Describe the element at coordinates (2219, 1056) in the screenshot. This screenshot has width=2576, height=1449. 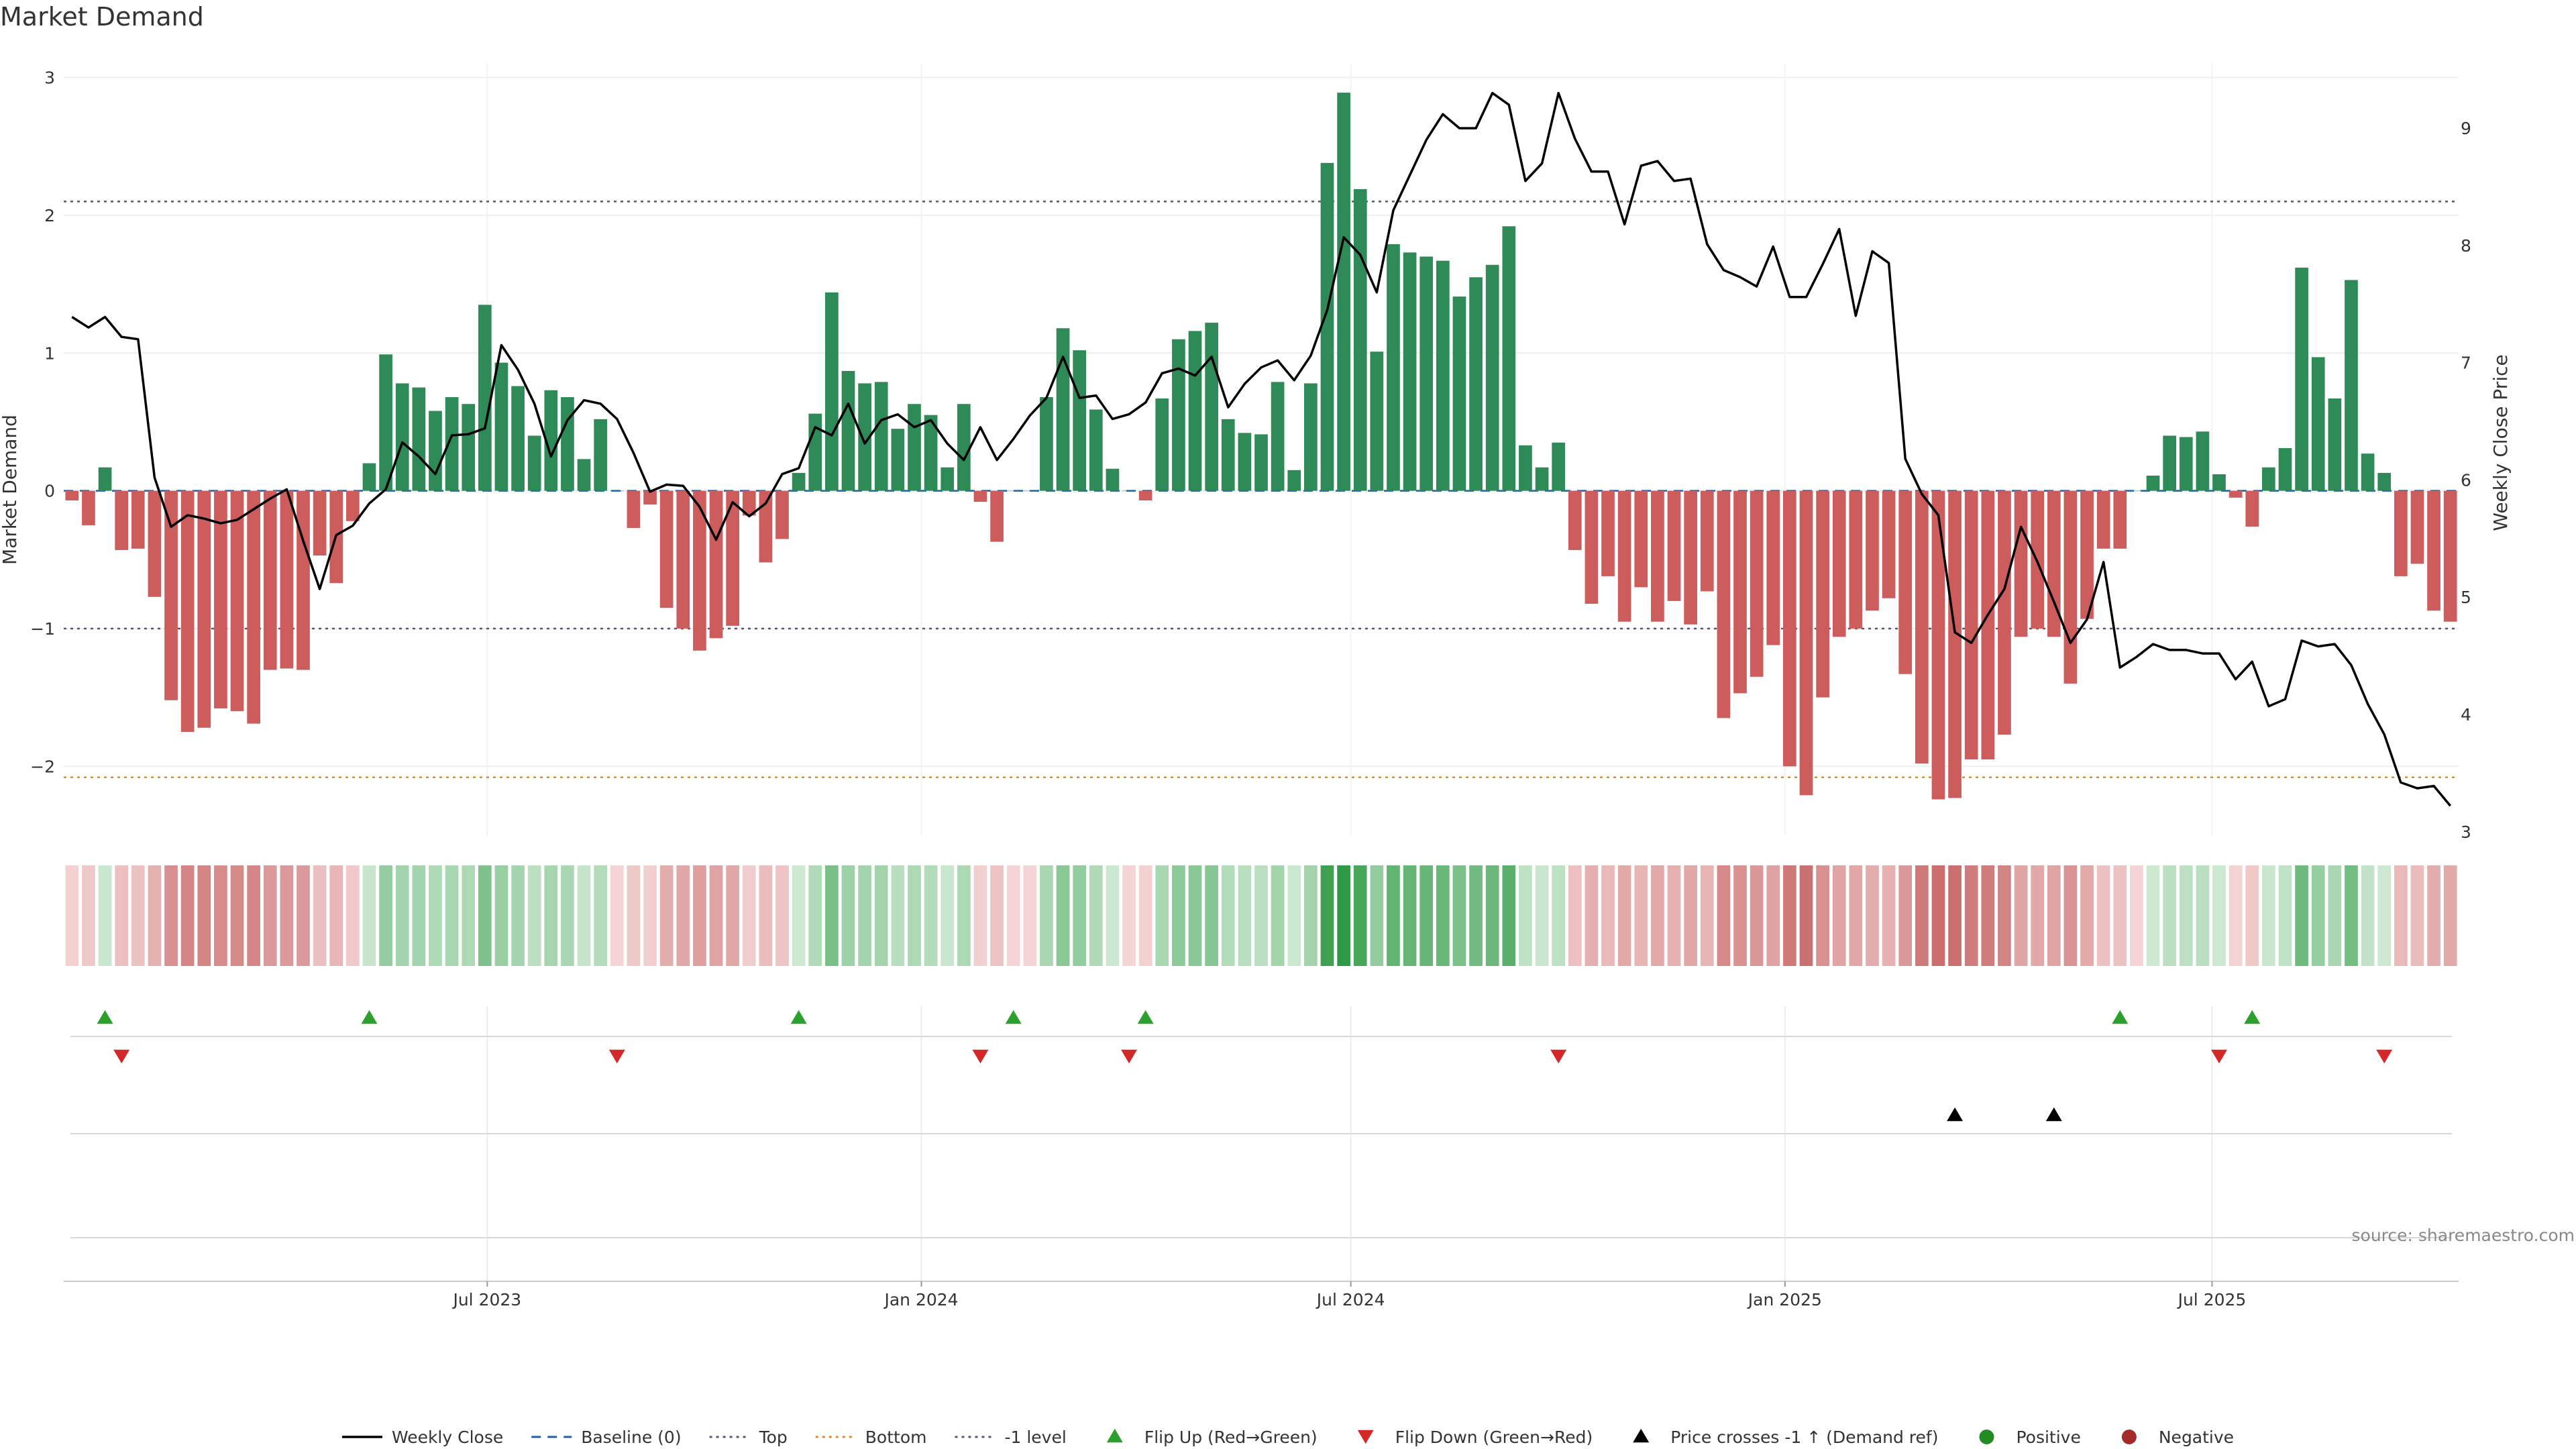
I see `flip-down-marker` at that location.